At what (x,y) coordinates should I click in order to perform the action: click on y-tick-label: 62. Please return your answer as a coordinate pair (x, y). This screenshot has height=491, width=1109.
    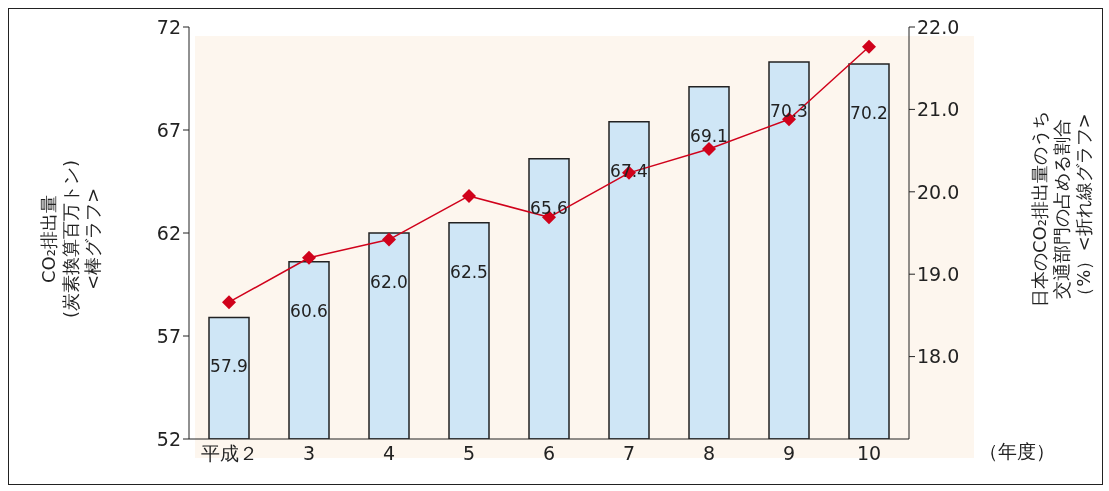
    Looking at the image, I should click on (168, 232).